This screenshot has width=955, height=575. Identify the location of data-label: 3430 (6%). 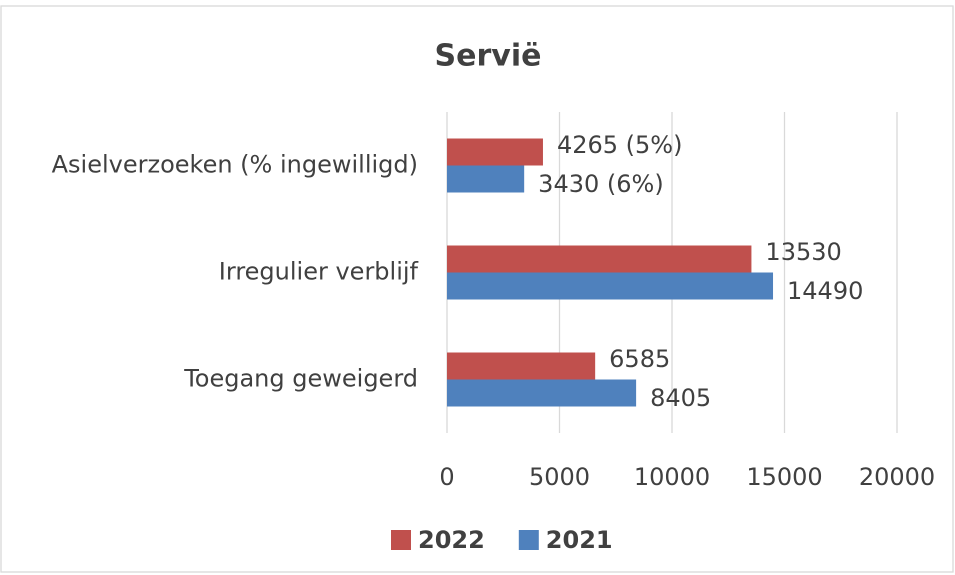
(601, 184).